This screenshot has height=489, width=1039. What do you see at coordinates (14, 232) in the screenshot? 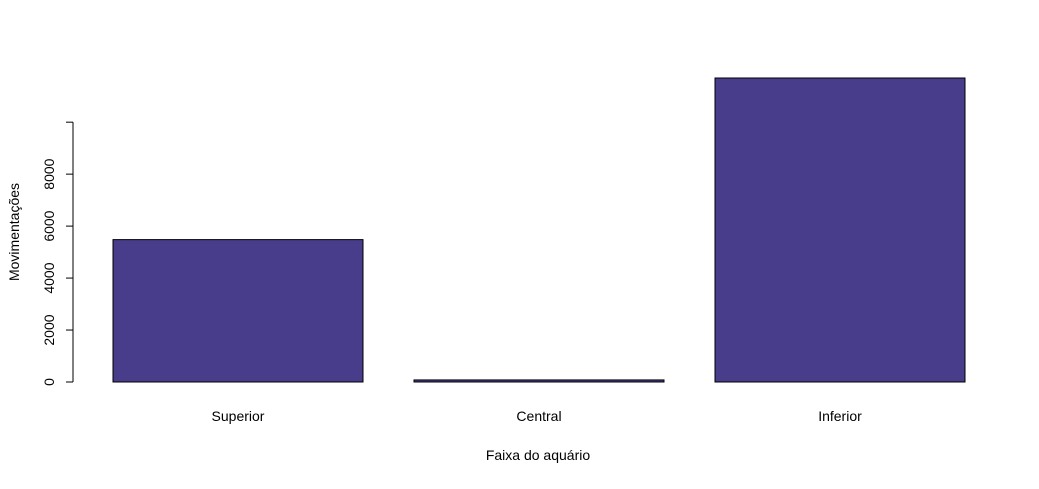
I see `y-axis-title: Movimentações` at bounding box center [14, 232].